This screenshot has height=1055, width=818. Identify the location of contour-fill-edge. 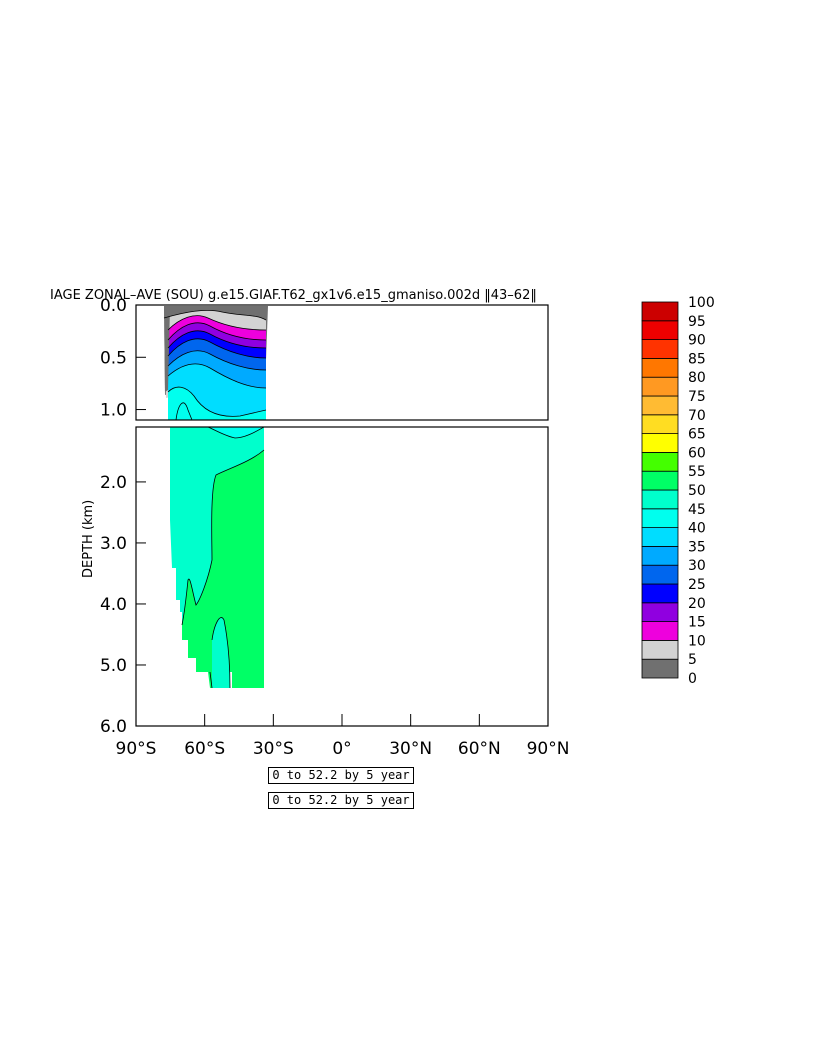
(167, 349).